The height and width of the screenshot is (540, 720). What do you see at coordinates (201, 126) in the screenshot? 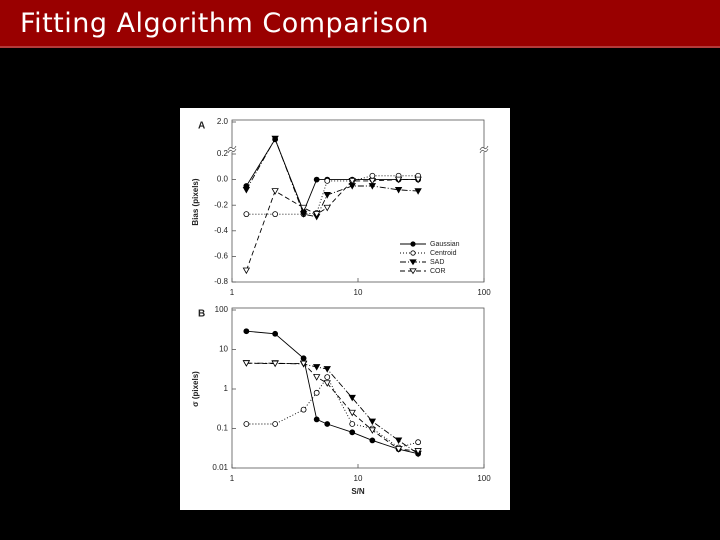
I see `panel-letter: A` at bounding box center [201, 126].